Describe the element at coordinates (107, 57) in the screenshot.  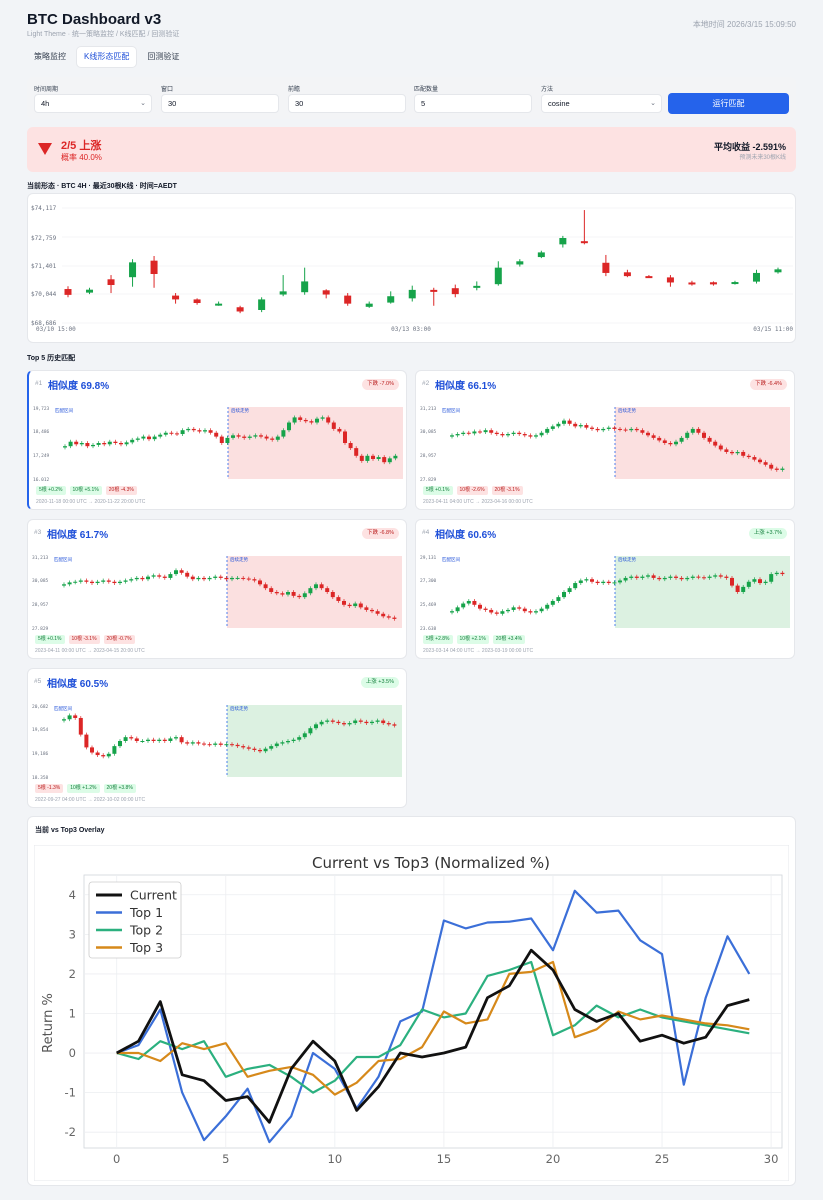
I see `tab-kline-matching: K线形态匹配` at that location.